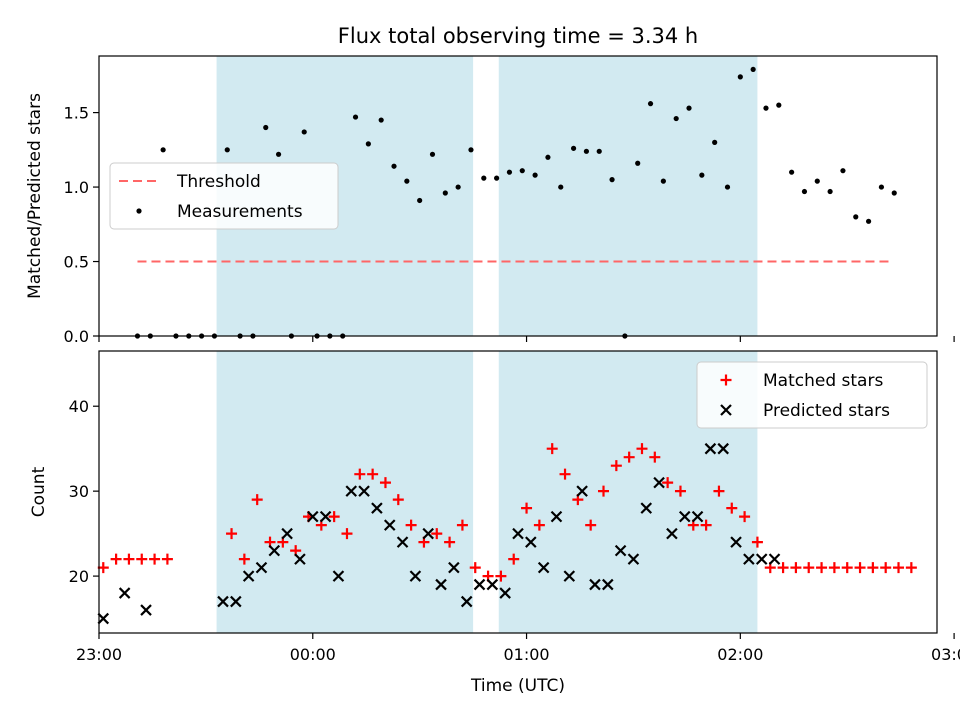 The image size is (960, 720). I want to click on xtick-label: 02:00, so click(740, 654).